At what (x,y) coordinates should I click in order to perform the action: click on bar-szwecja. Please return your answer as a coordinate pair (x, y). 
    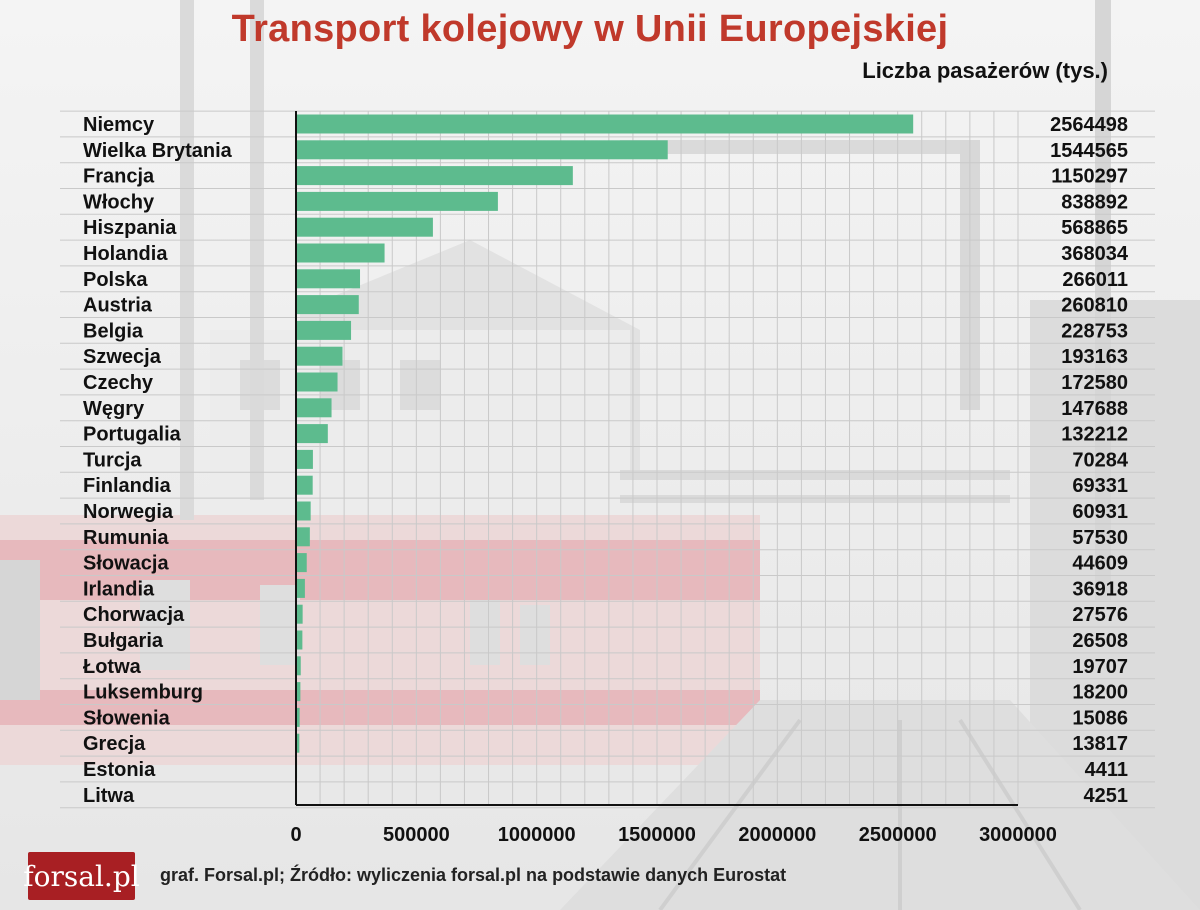
    Looking at the image, I should click on (319, 356).